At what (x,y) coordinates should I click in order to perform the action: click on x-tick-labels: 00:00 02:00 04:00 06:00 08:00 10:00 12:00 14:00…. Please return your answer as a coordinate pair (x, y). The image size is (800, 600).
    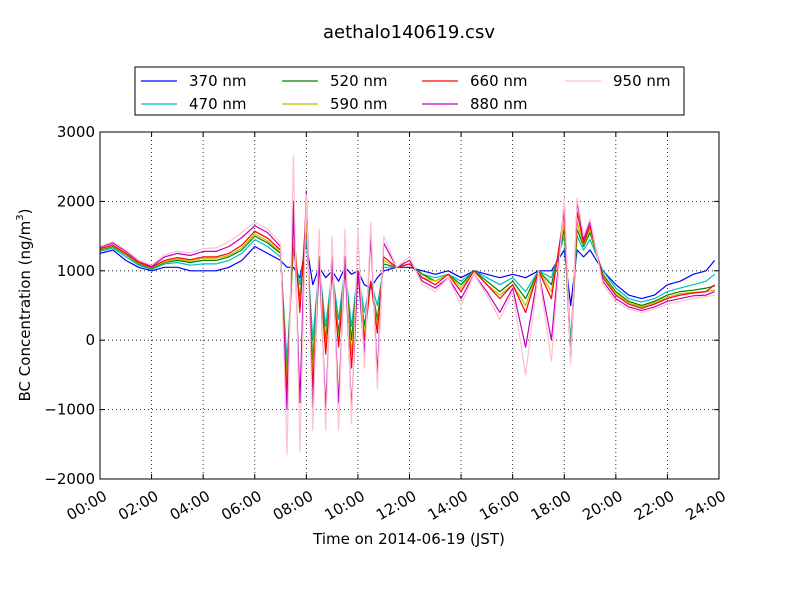
    Looking at the image, I should click on (396, 505).